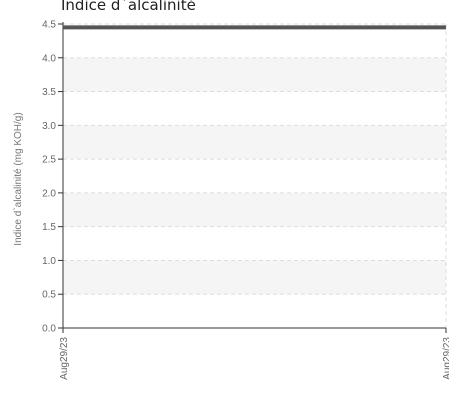  Describe the element at coordinates (49, 329) in the screenshot. I see `y-tick-label: 0.0` at that location.